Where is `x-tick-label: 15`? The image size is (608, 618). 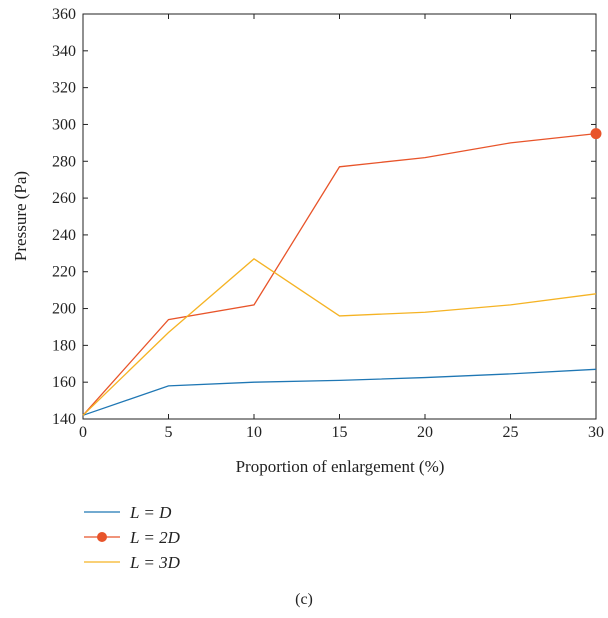
x-tick-label: 15 is located at coordinates (340, 432).